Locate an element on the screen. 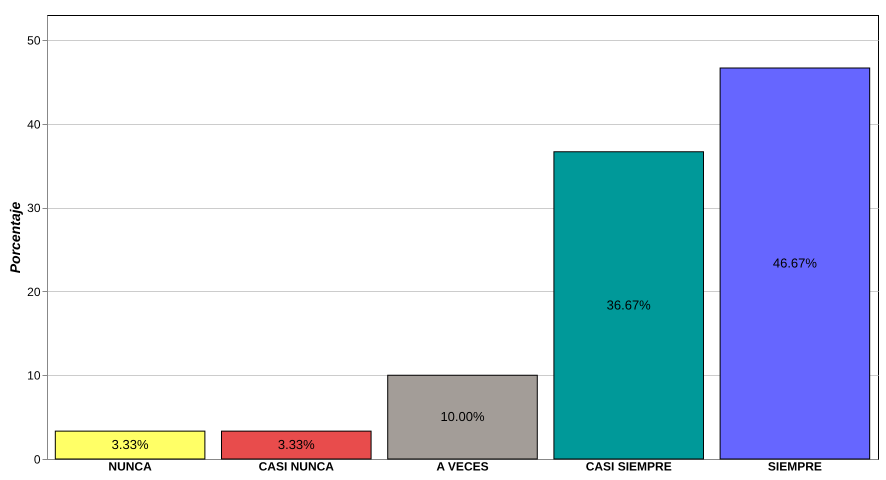  y-tick-label: 30 is located at coordinates (34, 208).